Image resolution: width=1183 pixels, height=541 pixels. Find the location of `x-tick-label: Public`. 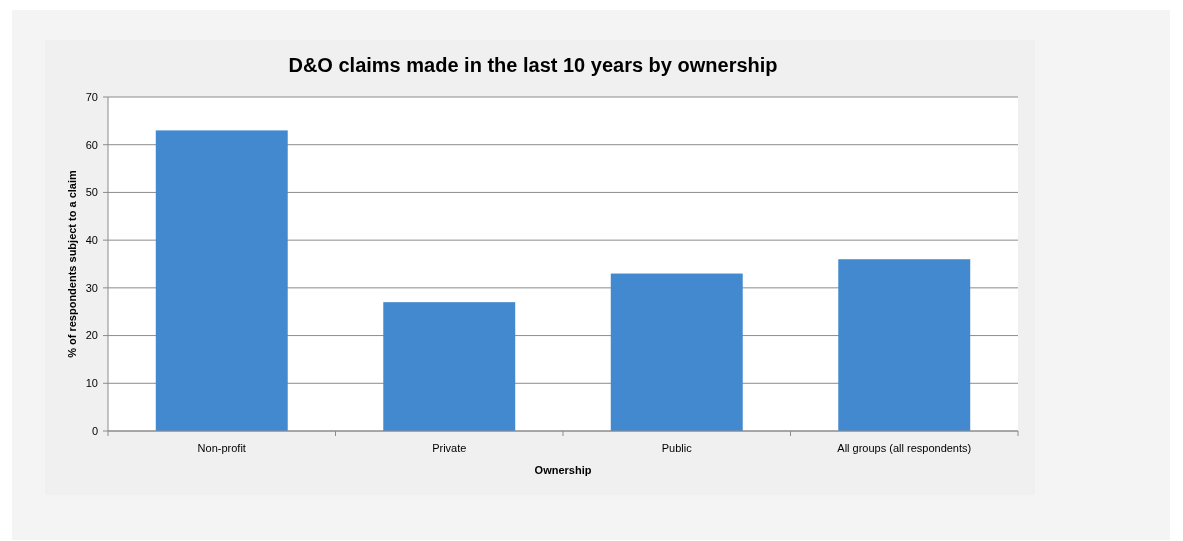

x-tick-label: Public is located at coordinates (677, 448).